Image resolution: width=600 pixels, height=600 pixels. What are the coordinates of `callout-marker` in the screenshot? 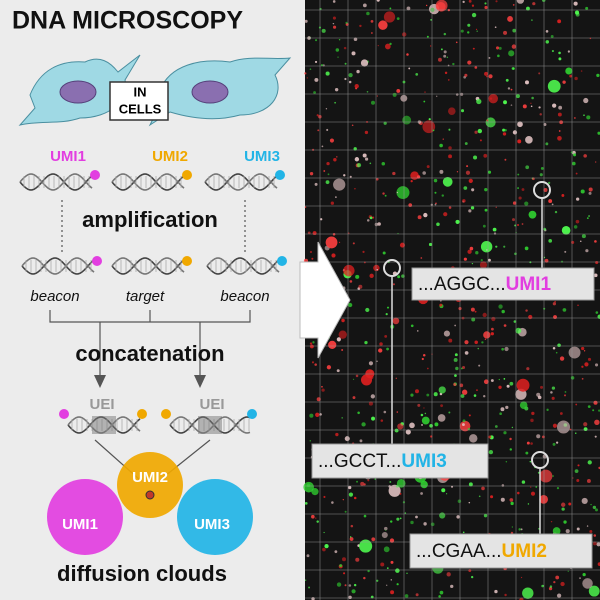 It's located at (540, 460).